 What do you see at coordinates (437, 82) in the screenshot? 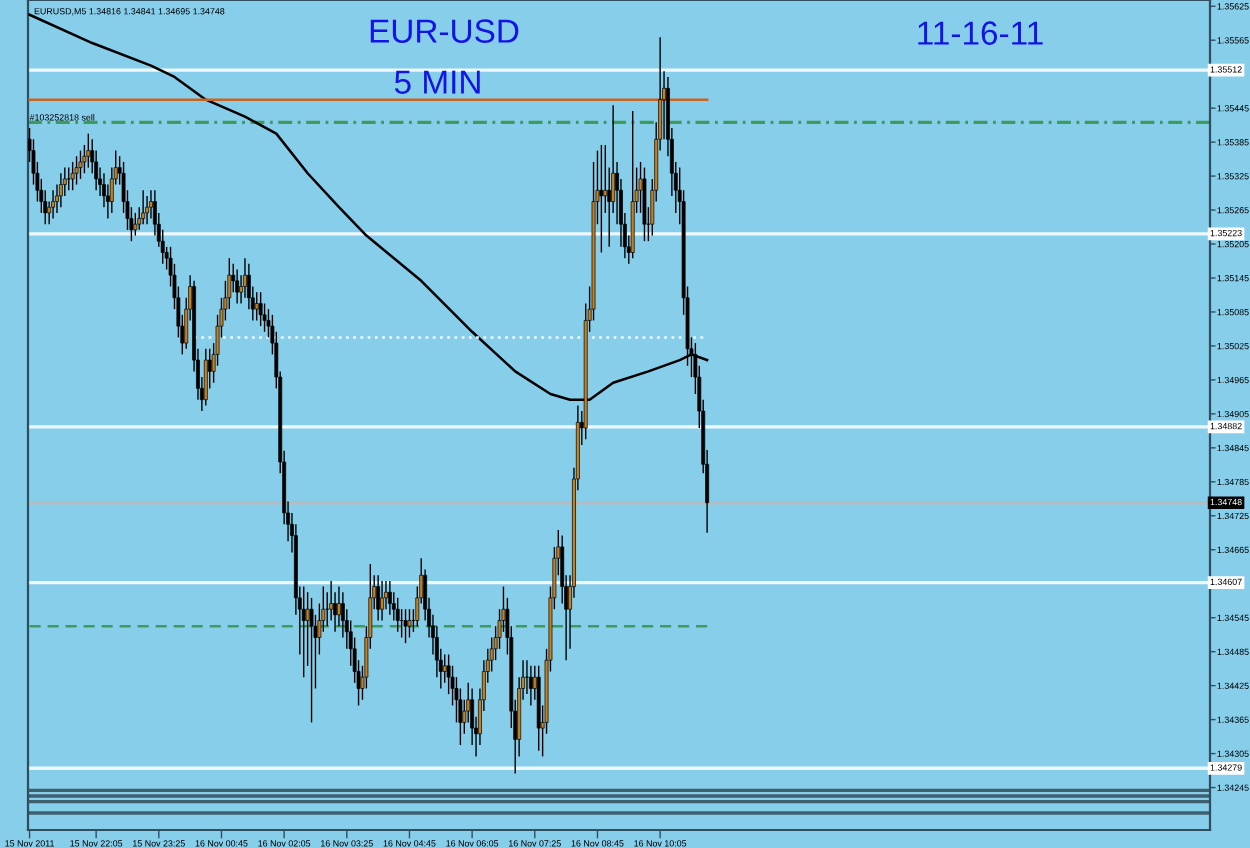
I see `text: 5 MIN` at bounding box center [437, 82].